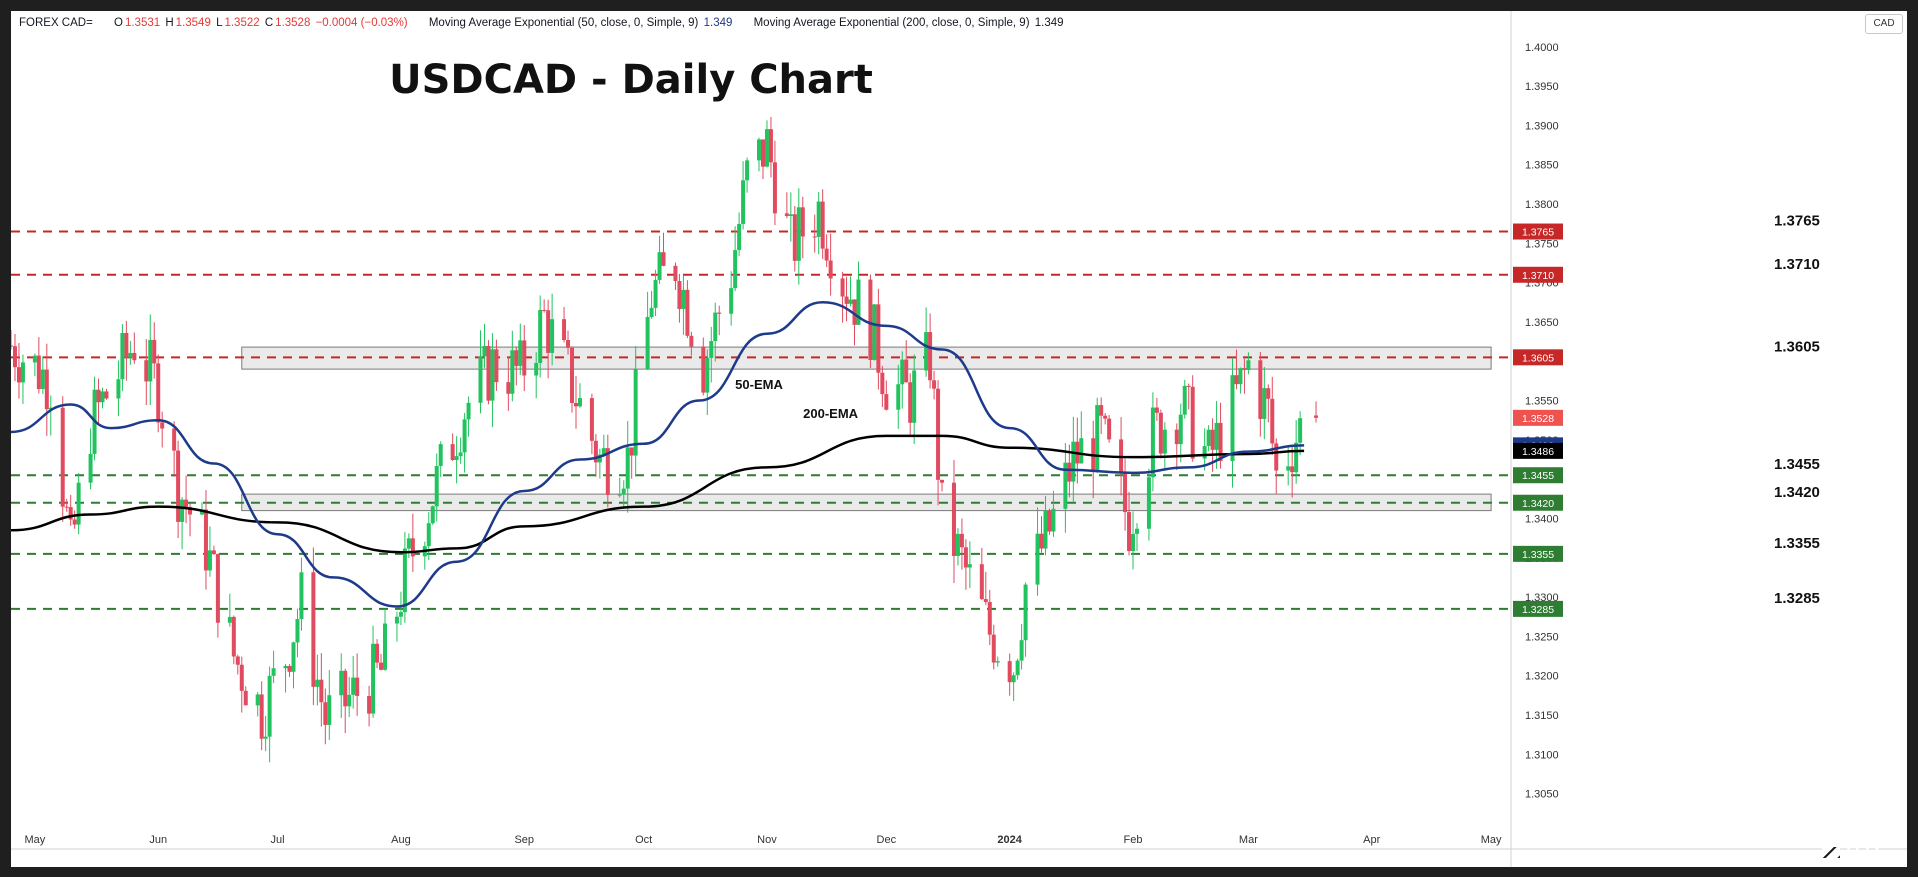  I want to click on y-tick-label: 1.3100, so click(1542, 755).